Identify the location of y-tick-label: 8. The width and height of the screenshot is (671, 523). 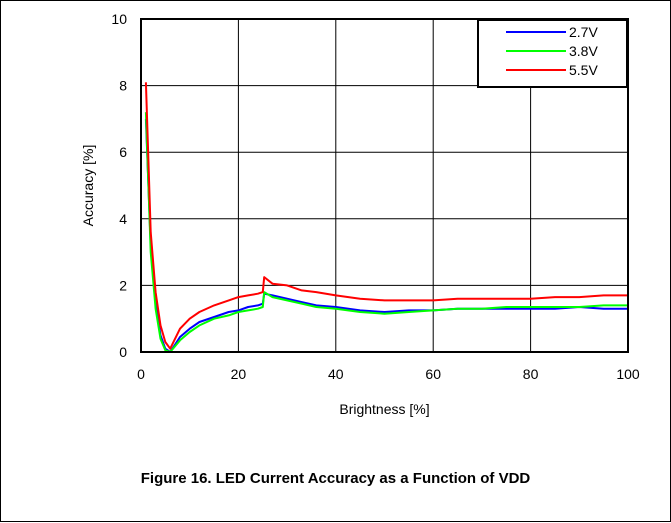
(123, 86).